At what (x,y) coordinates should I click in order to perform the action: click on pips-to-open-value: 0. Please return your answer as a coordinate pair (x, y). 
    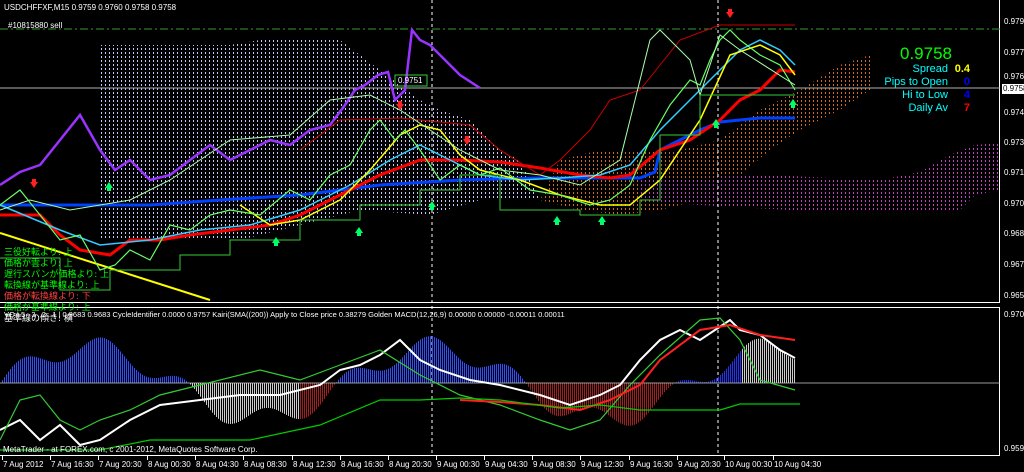
    Looking at the image, I should click on (966, 82).